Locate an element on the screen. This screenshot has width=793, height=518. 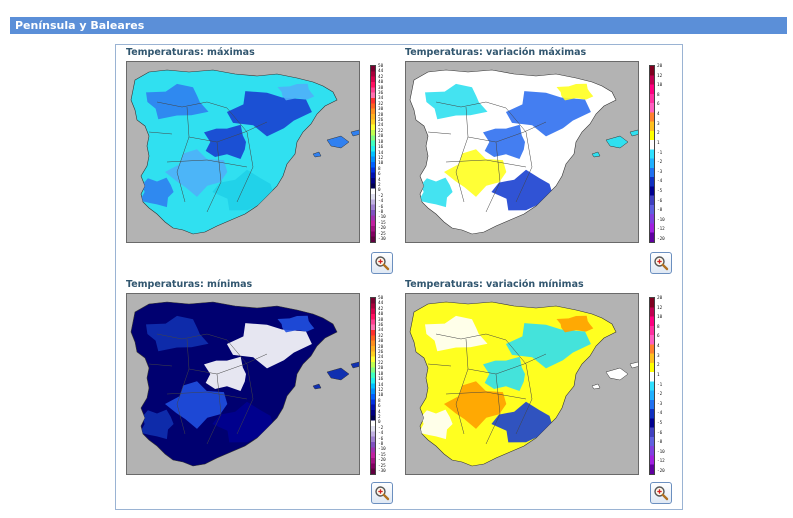
legend-label: 30 is located at coordinates (381, 110).